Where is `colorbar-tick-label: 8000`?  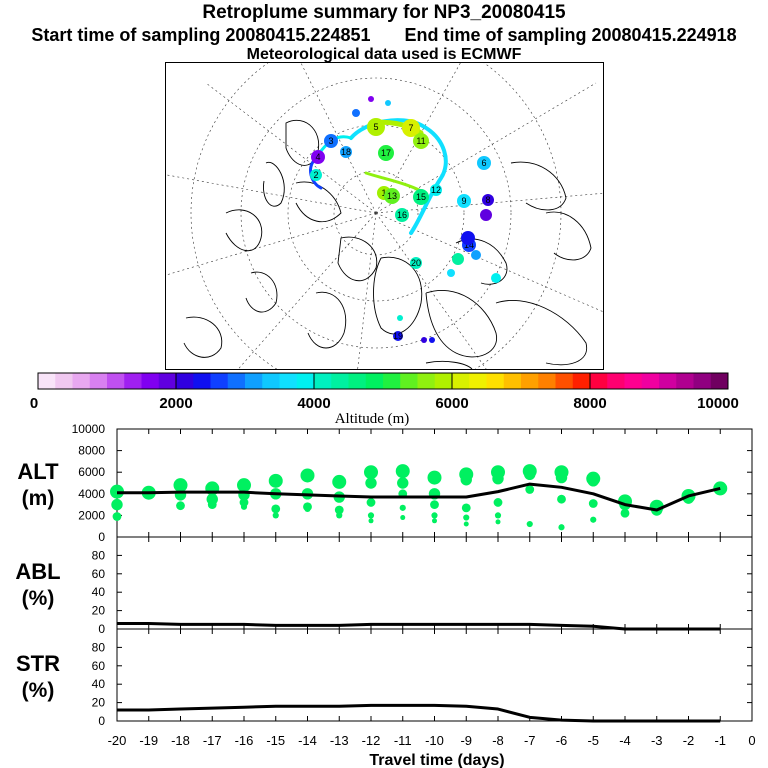
colorbar-tick-label: 8000 is located at coordinates (589, 403).